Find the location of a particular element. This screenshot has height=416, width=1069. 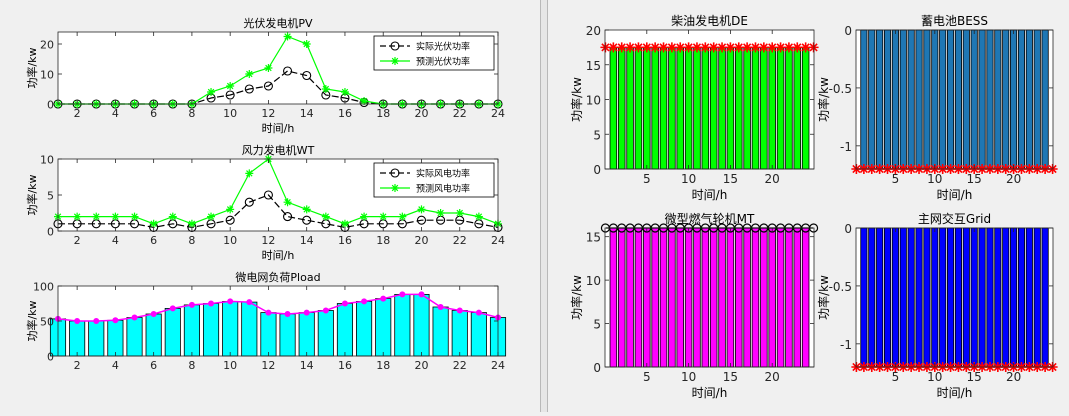

x-tick-label: 14 is located at coordinates (307, 240).